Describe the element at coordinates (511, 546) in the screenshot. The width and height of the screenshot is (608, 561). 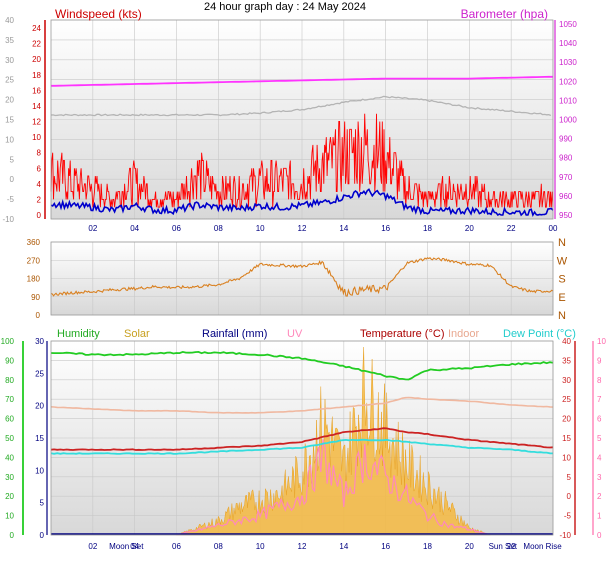
I see `tick-label-hour: 22` at that location.